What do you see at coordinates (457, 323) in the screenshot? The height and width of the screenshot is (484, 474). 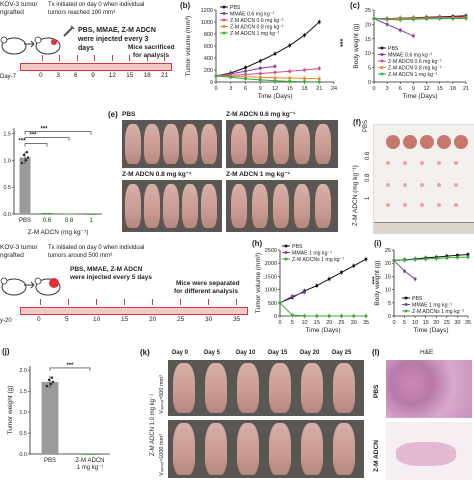 I see `x-tick-label: 30` at bounding box center [457, 323].